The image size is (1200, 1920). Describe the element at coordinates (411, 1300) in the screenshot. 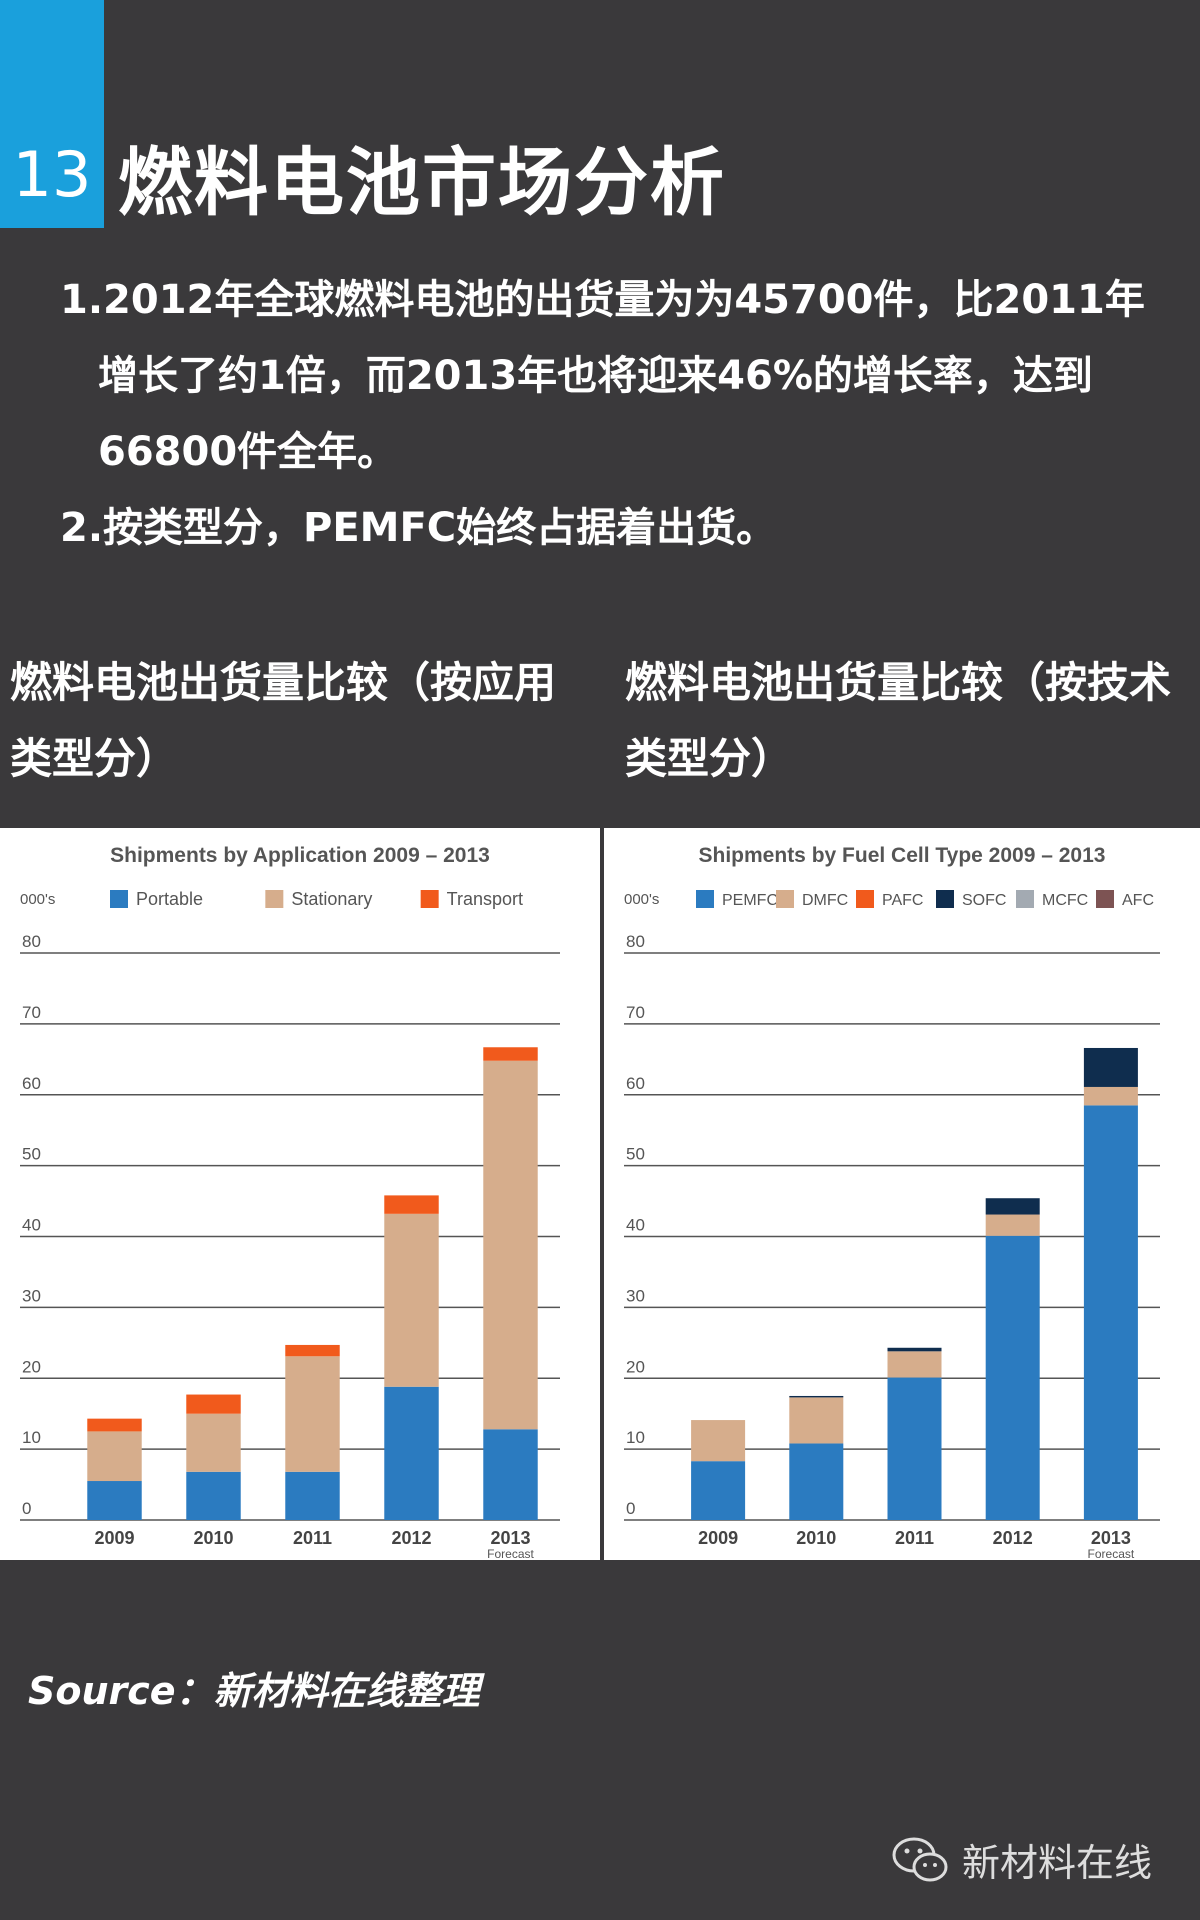

I see `bar-stationary-2012` at that location.